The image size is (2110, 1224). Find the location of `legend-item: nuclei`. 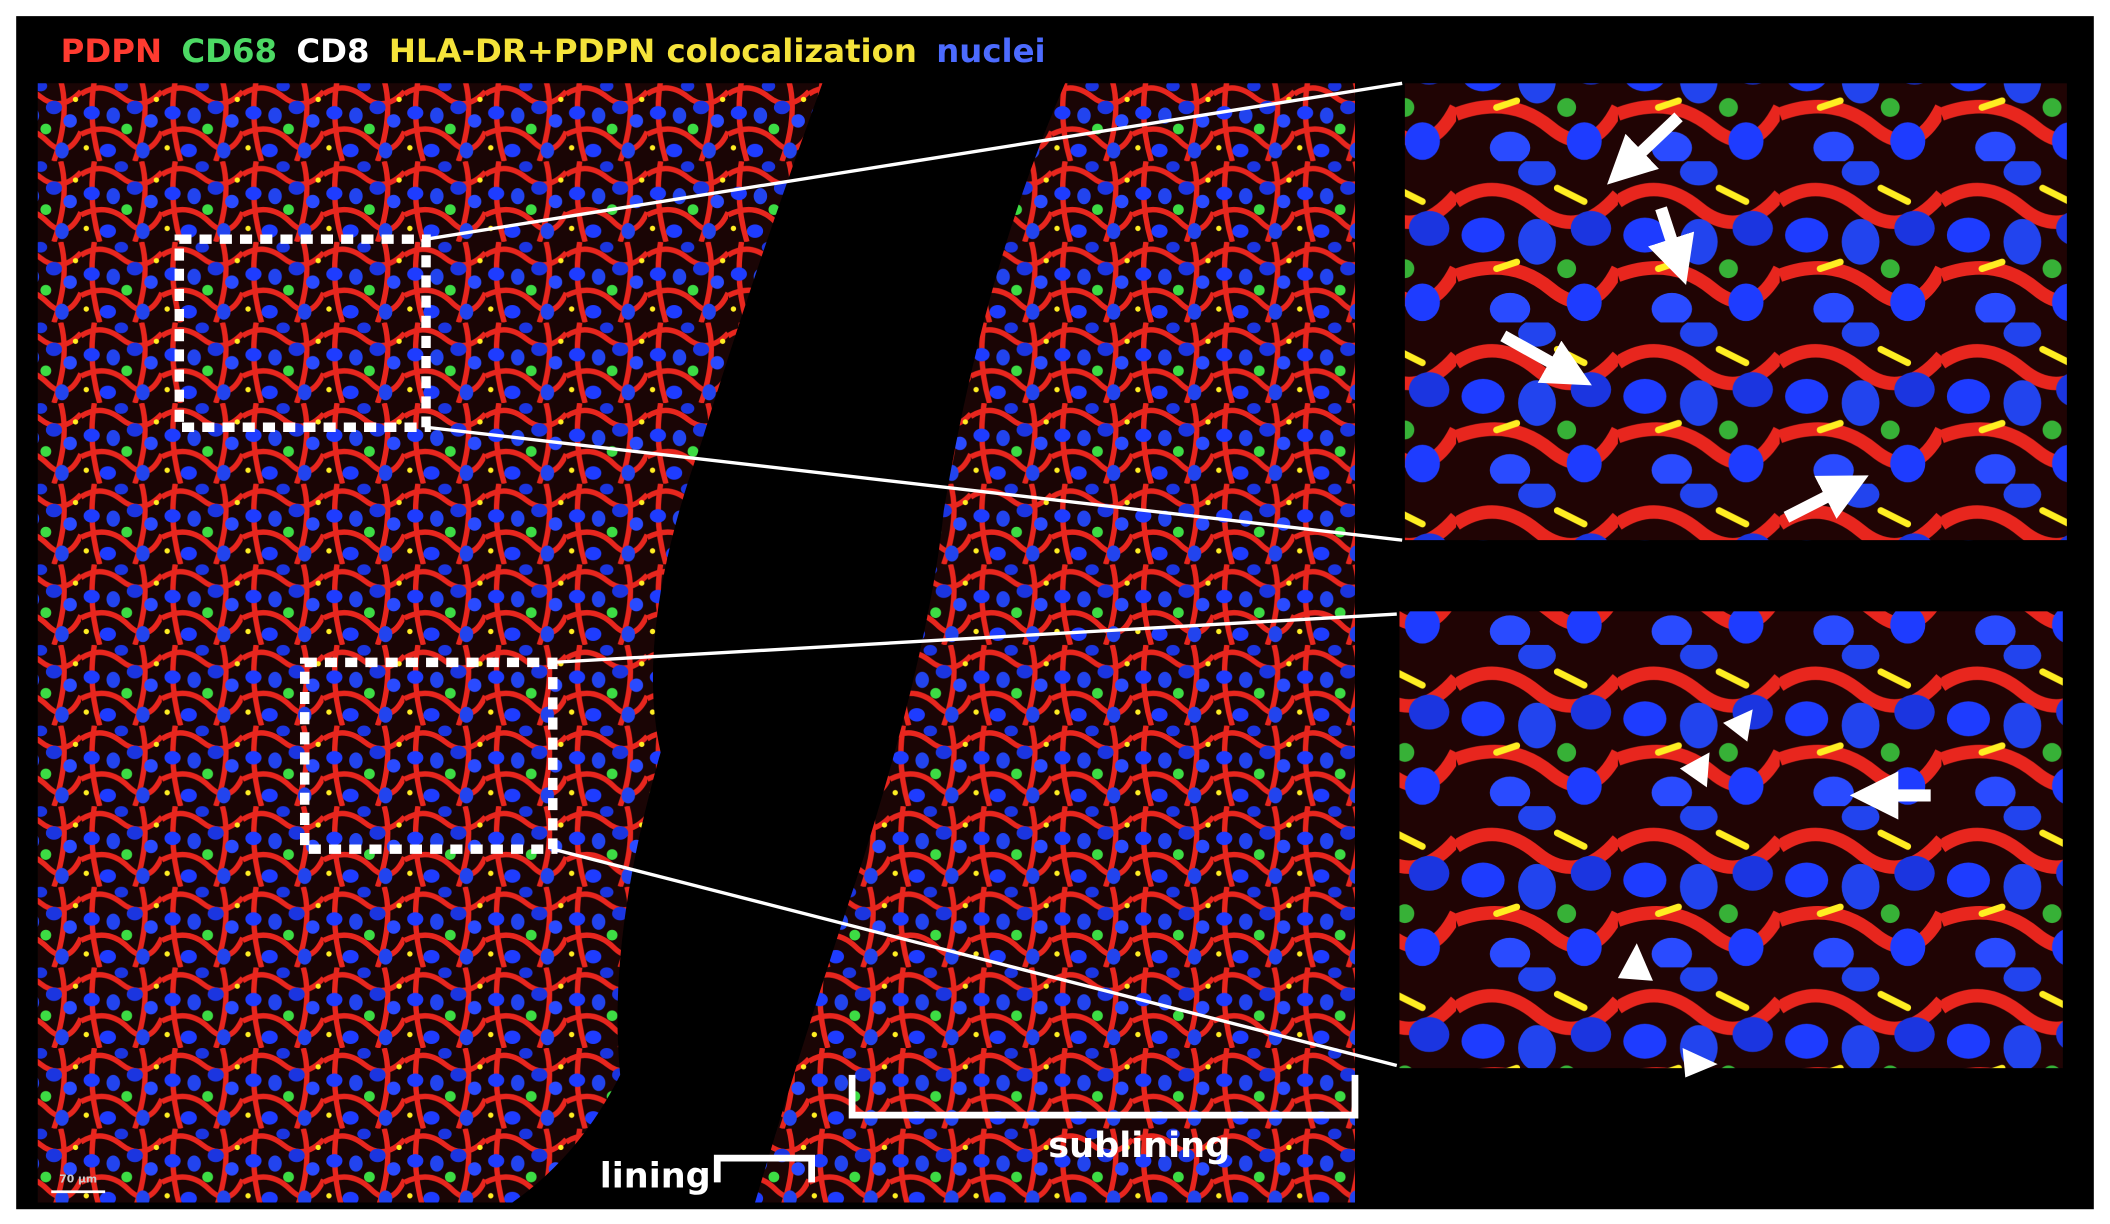

legend-item: nuclei is located at coordinates (990, 51).